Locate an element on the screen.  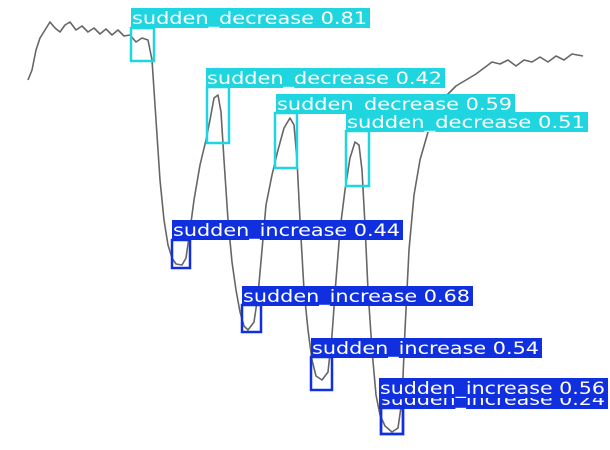
detection-label: sudden_increase 0.56 is located at coordinates (492, 389).